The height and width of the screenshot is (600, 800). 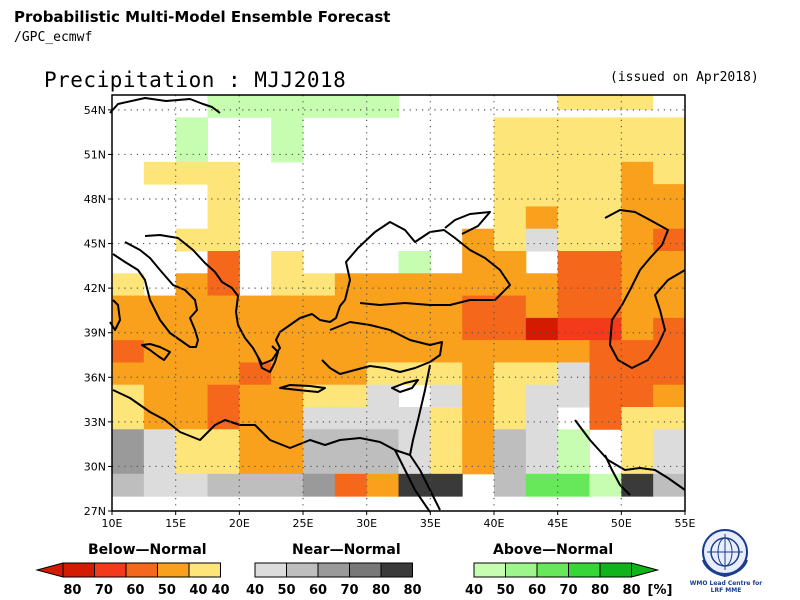 I want to click on lon-tick-label: 20E, so click(x=239, y=523).